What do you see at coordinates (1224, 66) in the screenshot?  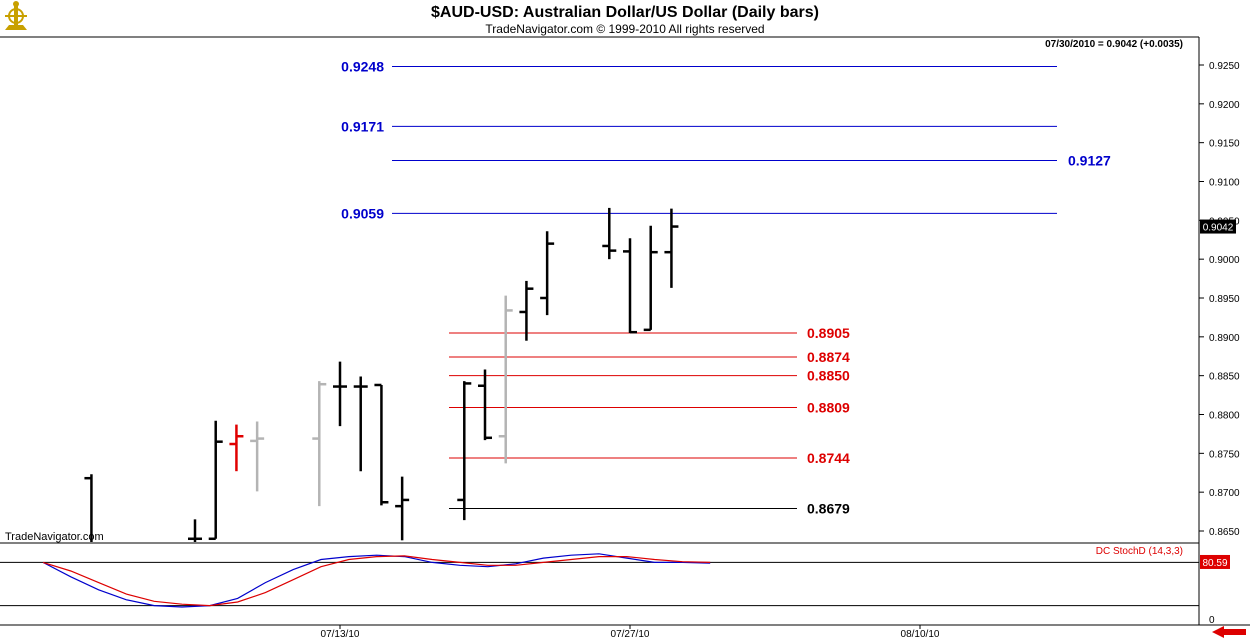 I see `price-tick-label: 0.9250` at bounding box center [1224, 66].